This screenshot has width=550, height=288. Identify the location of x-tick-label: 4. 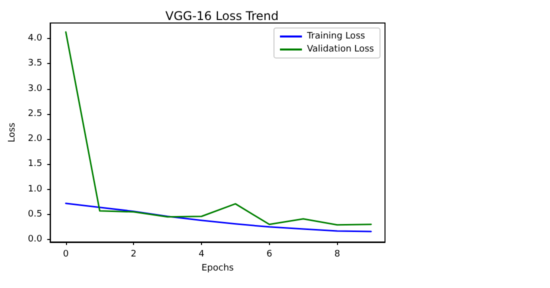
(201, 255).